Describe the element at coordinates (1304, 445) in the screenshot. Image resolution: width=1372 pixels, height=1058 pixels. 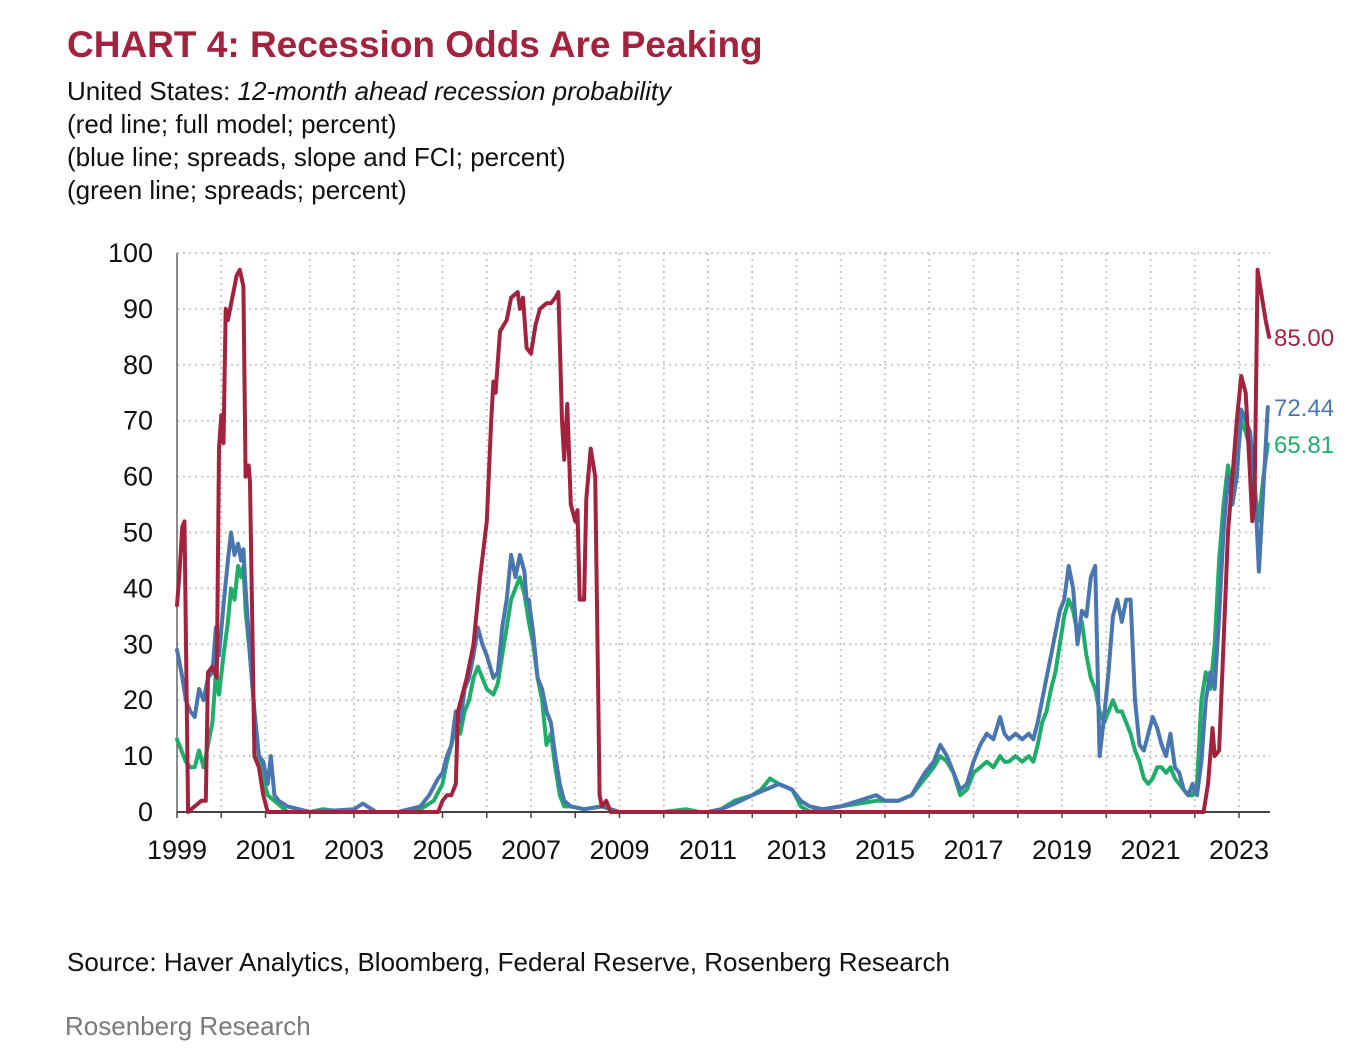
I see `green-end-label: 65.81` at that location.